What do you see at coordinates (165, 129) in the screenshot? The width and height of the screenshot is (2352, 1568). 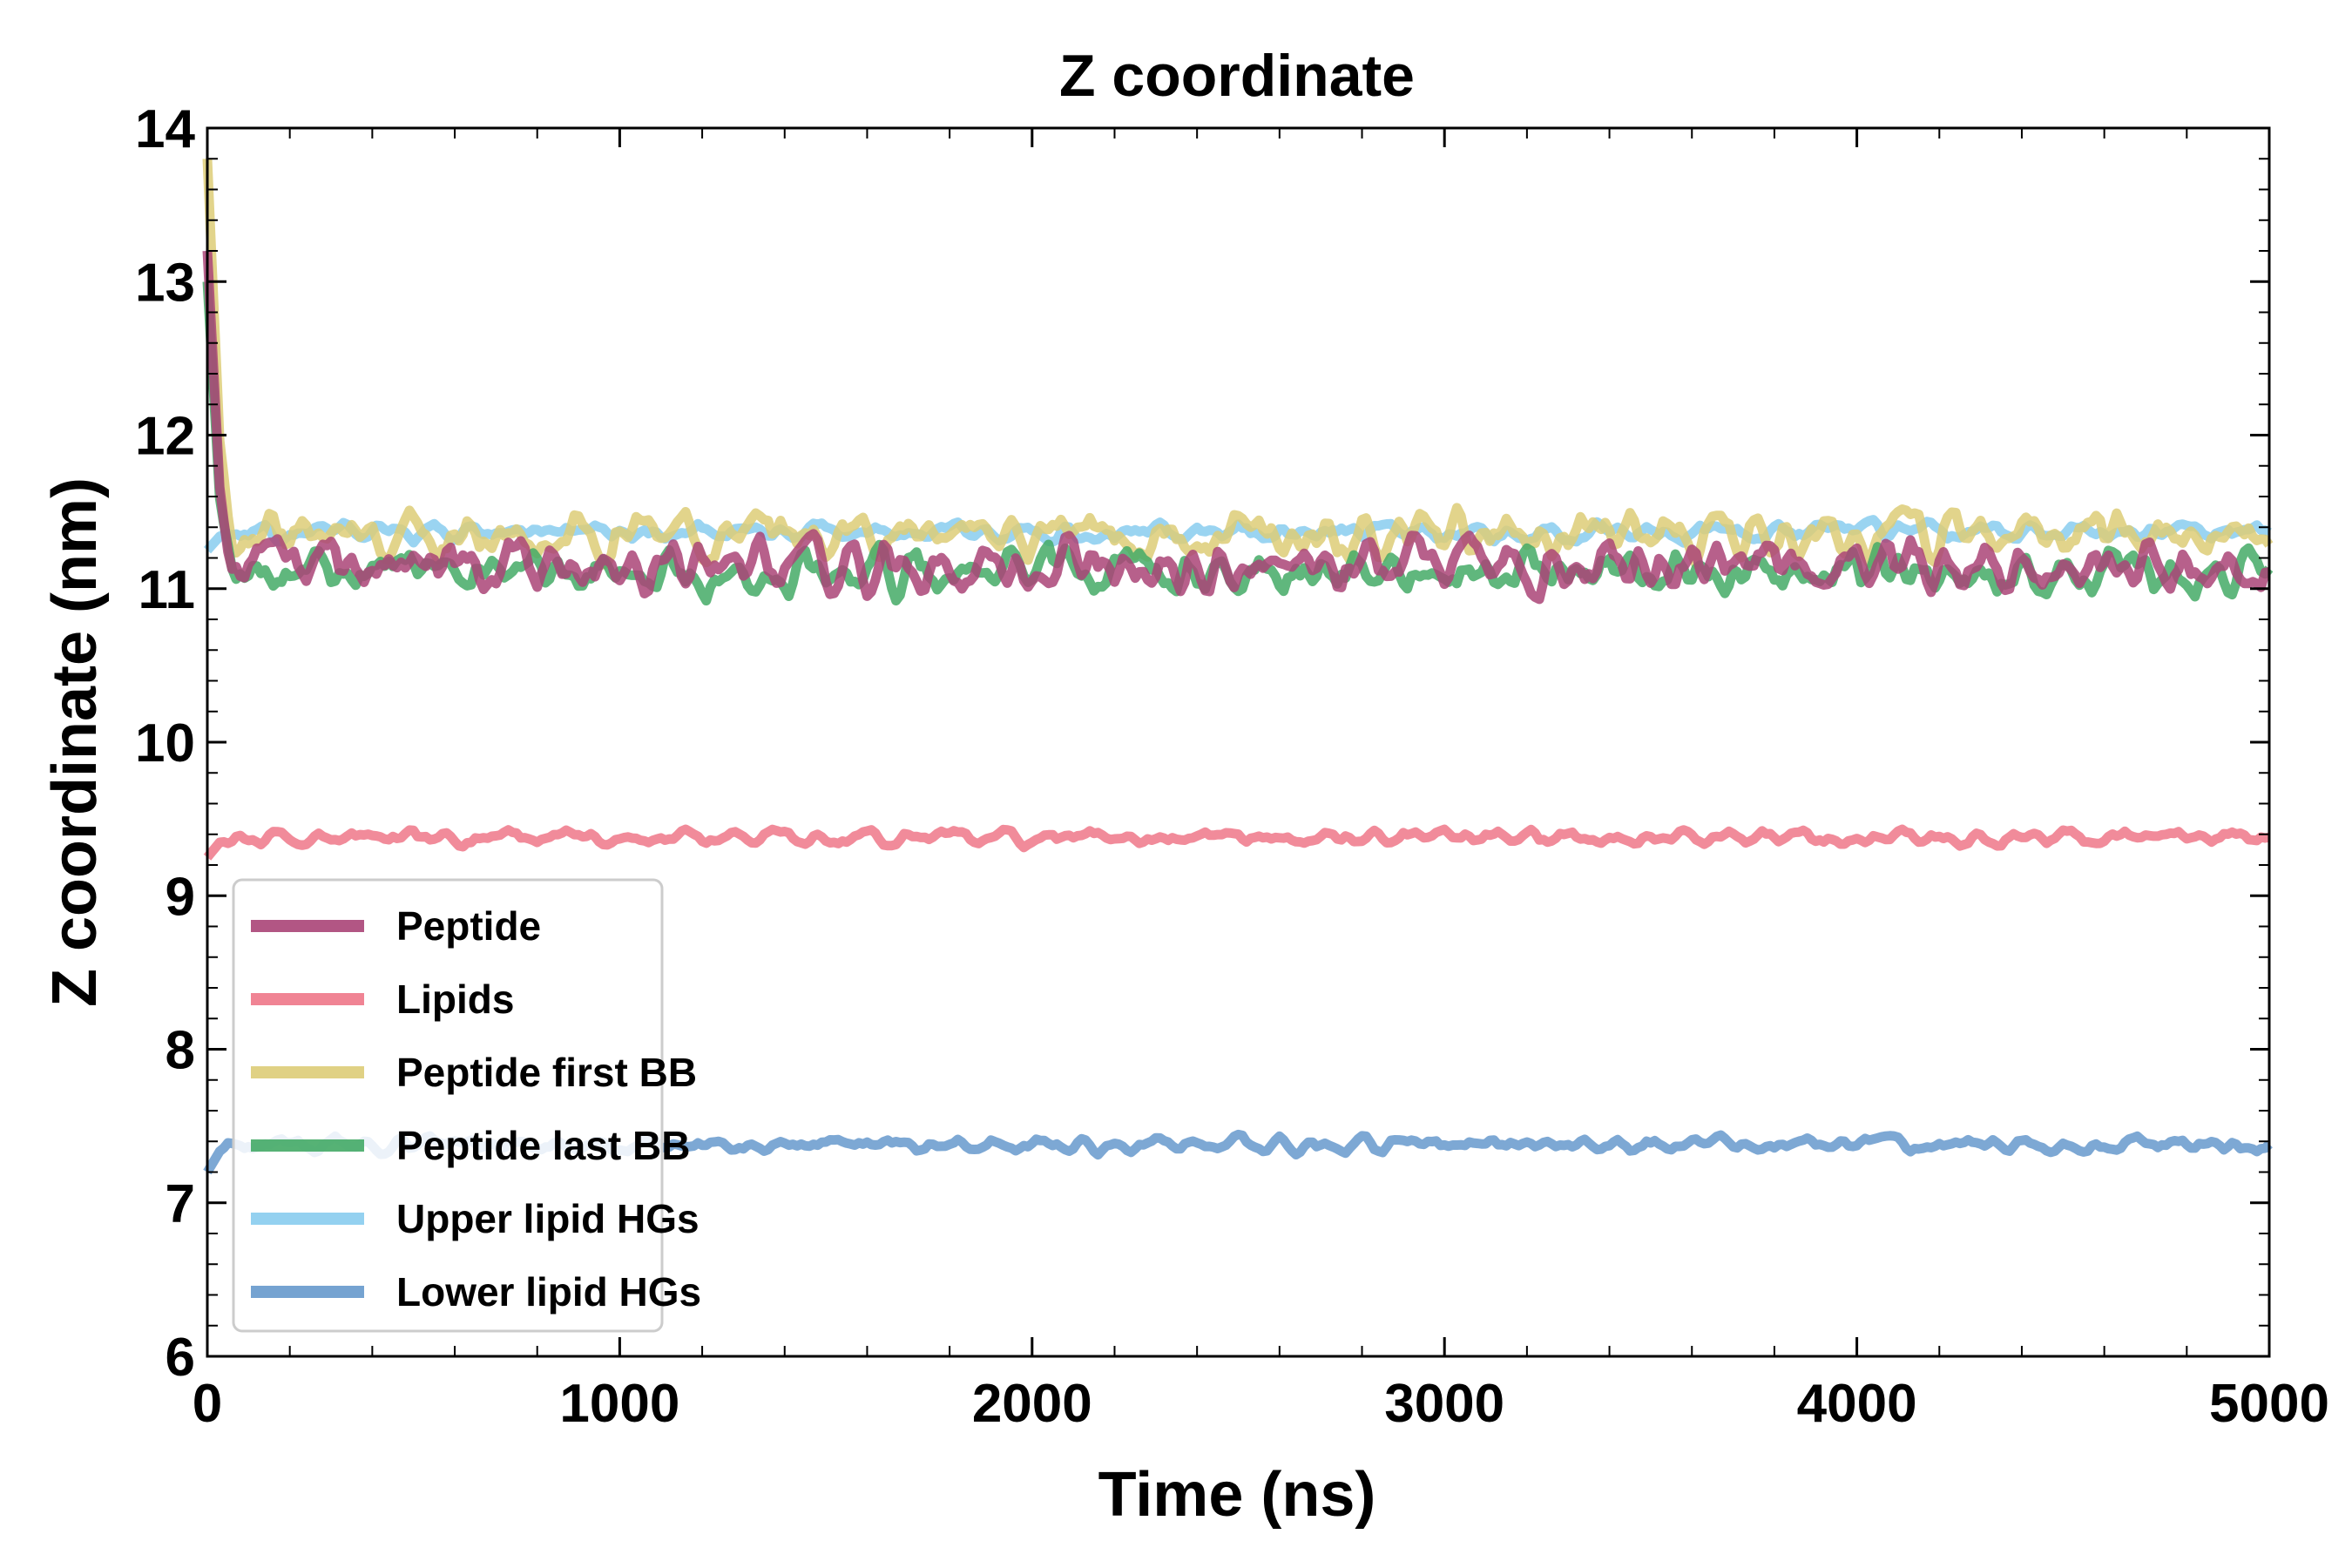 I see `y-tick-label: 14` at bounding box center [165, 129].